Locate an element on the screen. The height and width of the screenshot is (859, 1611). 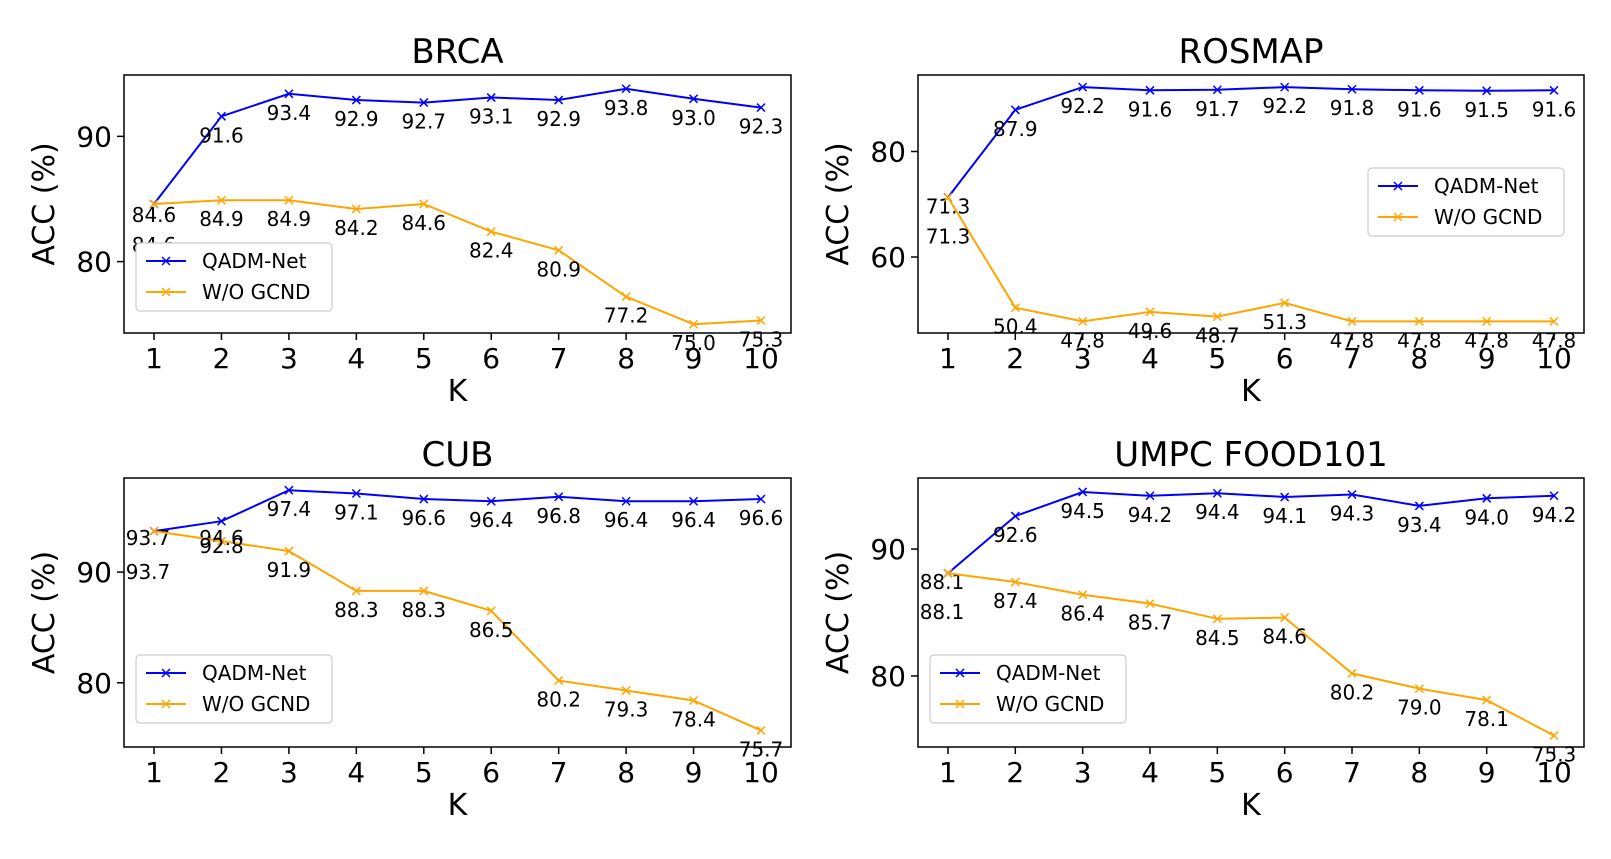
y-tick-label: 90 is located at coordinates (888, 549).